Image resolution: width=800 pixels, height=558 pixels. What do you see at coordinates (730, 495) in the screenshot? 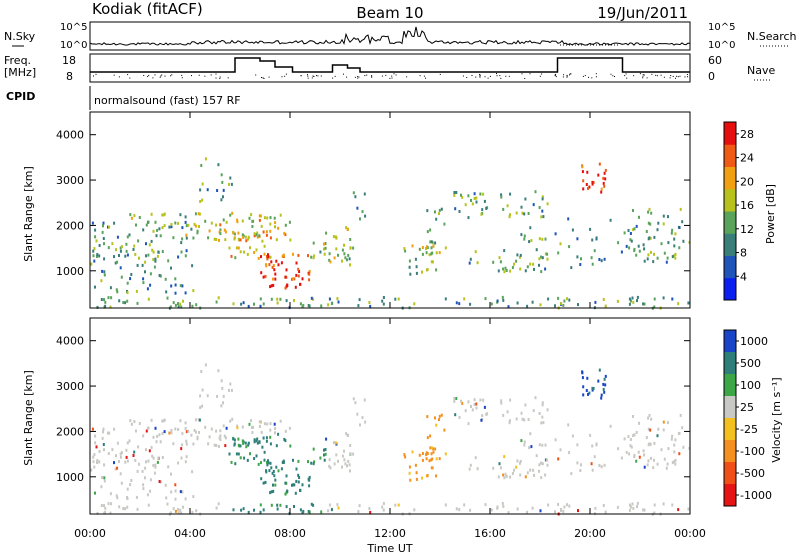
I see `velocity-colorbar-swatch` at bounding box center [730, 495].